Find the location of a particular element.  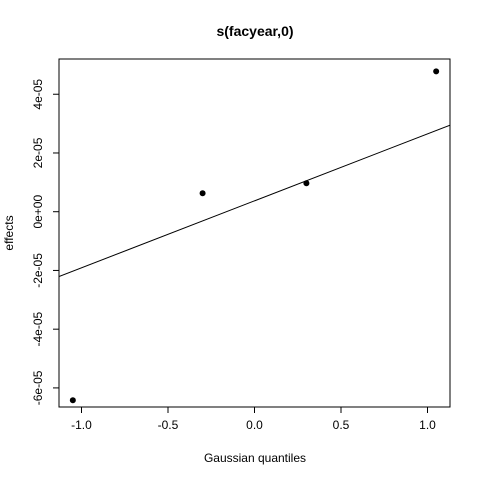

x-tick-label: 0.5 is located at coordinates (341, 425).